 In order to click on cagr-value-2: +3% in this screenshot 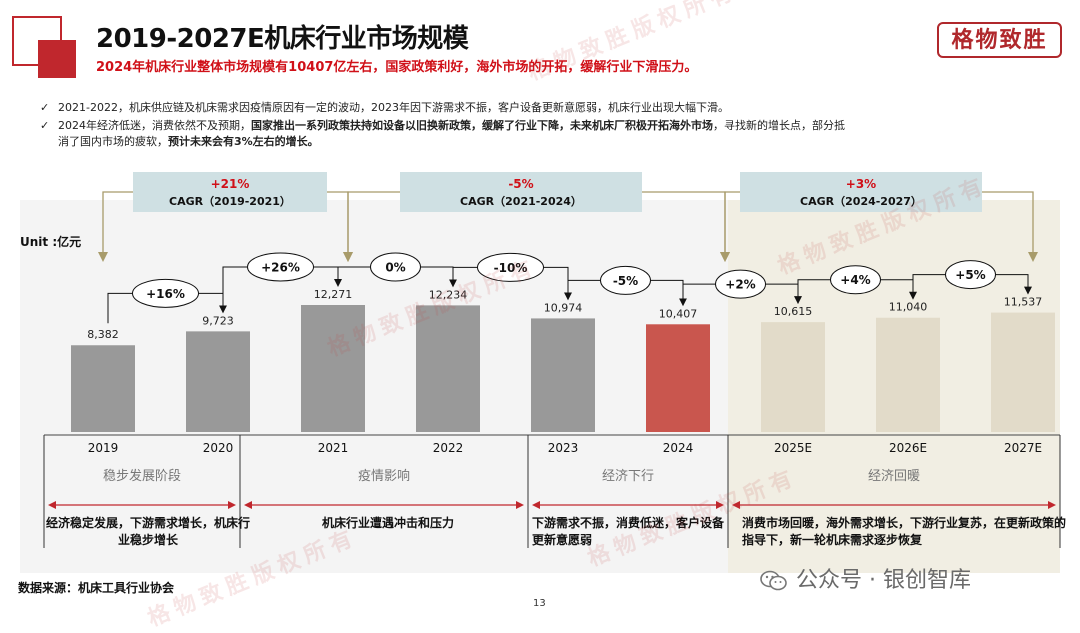, I will do `click(861, 184)`.